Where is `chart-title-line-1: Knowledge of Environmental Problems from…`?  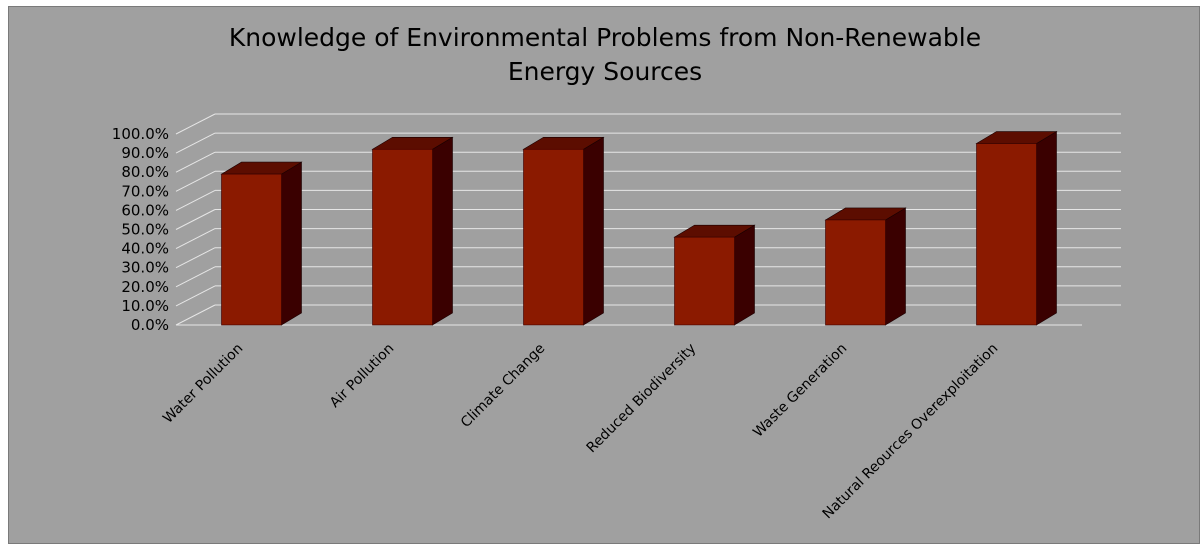
chart-title-line-1: Knowledge of Environmental Problems from… is located at coordinates (605, 37).